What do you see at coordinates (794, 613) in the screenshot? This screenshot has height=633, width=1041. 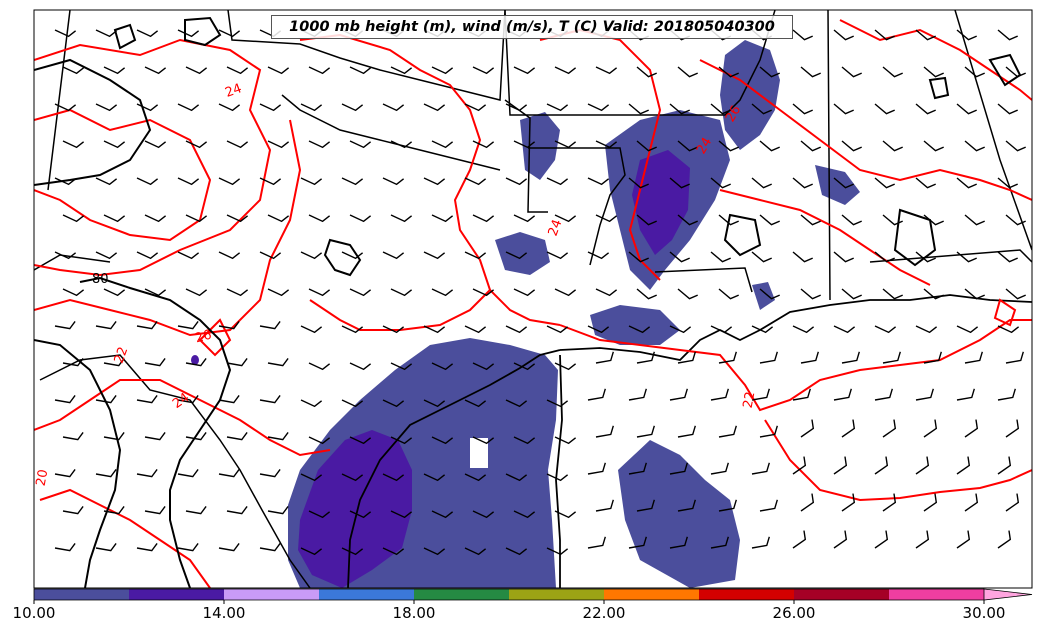 I see `colorbar-tick-label: 26.00` at bounding box center [794, 613].